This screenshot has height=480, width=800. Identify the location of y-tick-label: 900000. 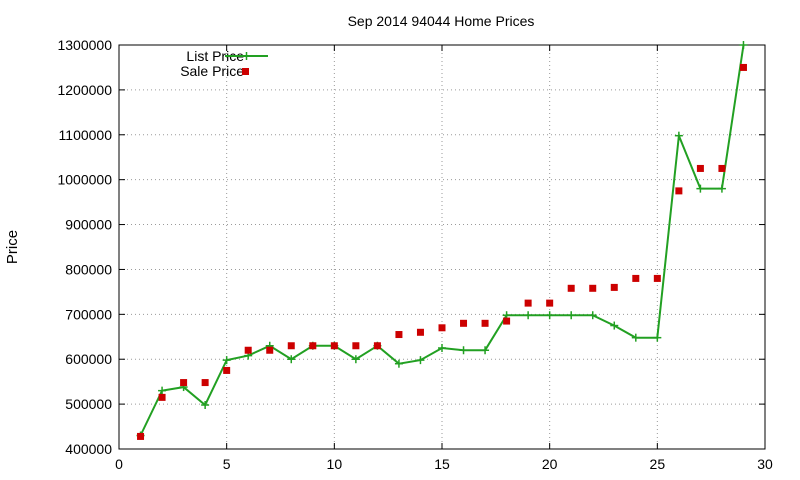
(88, 225).